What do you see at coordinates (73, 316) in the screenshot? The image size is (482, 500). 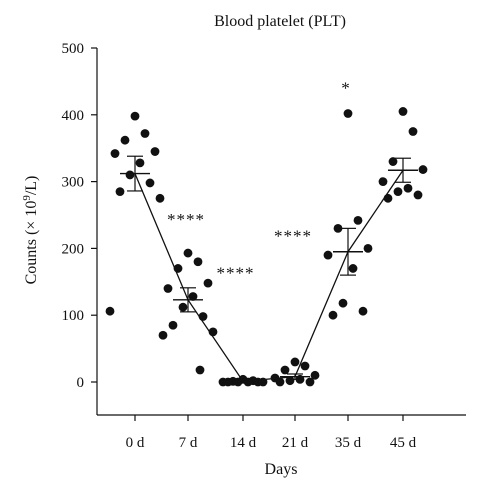 I see `y-tick-label: 100` at bounding box center [73, 316].